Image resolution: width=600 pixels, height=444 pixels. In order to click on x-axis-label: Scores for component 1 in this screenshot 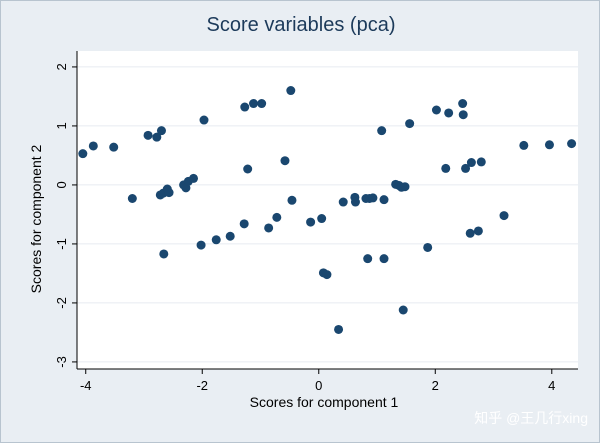, I will do `click(324, 402)`.